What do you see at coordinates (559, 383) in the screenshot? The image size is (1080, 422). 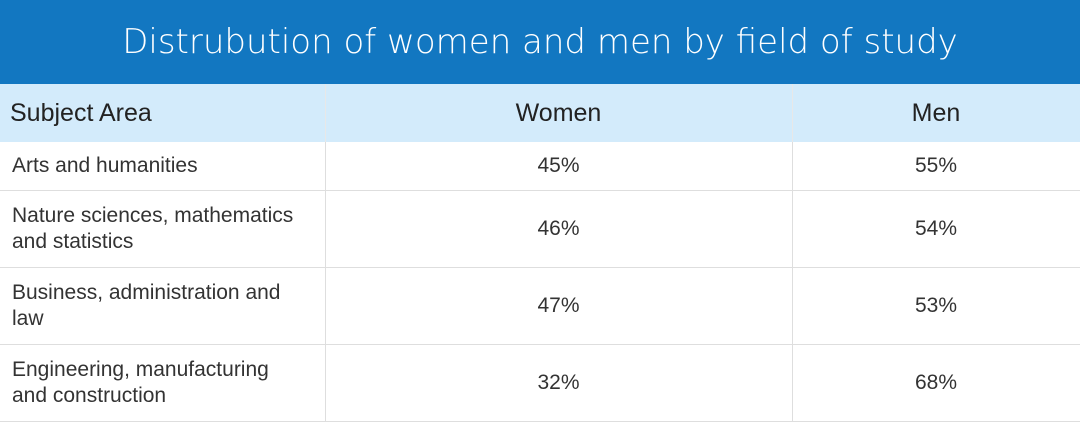 I see `percent-cell: 32%` at bounding box center [559, 383].